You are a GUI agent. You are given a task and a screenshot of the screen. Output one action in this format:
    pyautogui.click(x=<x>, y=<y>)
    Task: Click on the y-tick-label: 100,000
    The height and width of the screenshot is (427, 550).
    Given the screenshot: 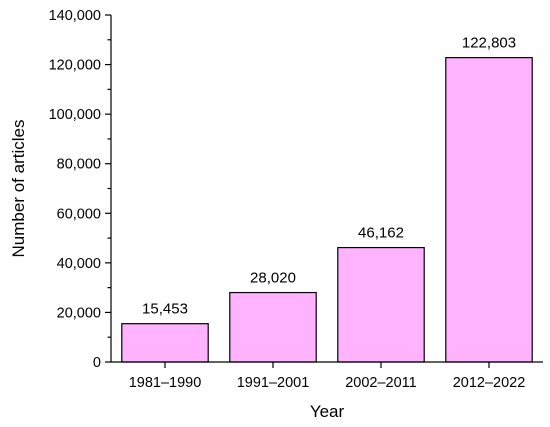 What is the action you would take?
    pyautogui.click(x=75, y=115)
    